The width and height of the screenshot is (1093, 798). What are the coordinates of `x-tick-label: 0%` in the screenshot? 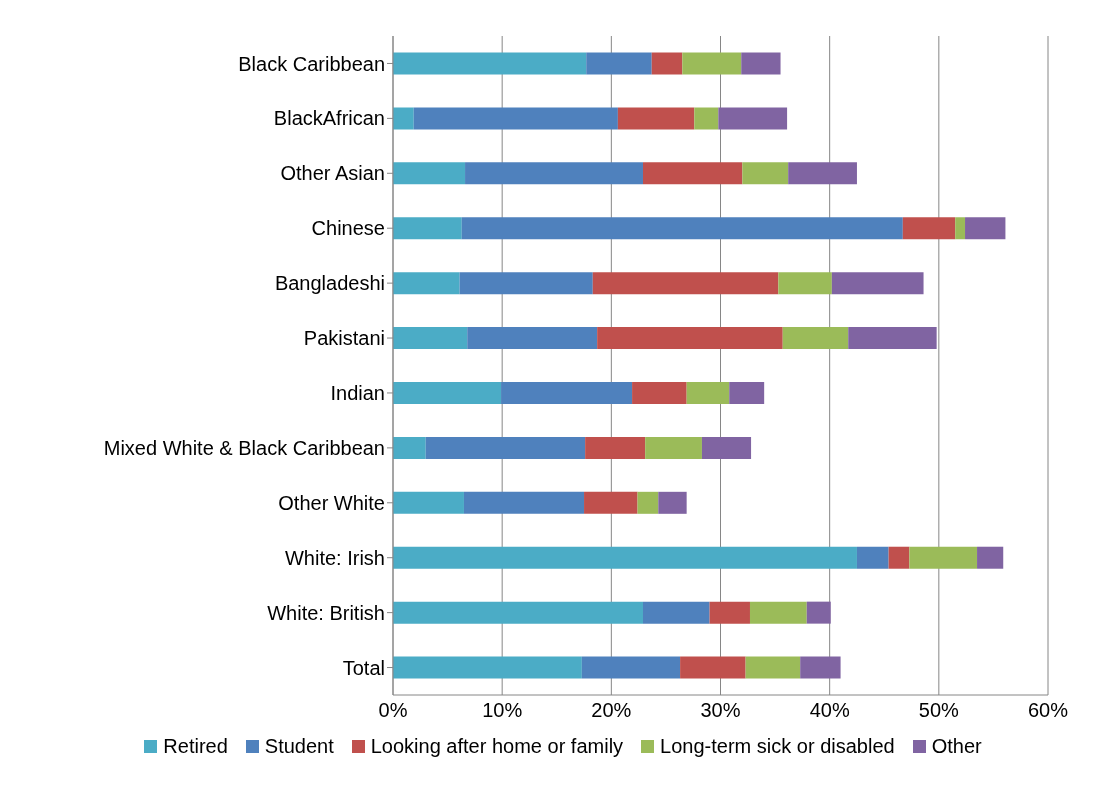 It's located at (393, 710).